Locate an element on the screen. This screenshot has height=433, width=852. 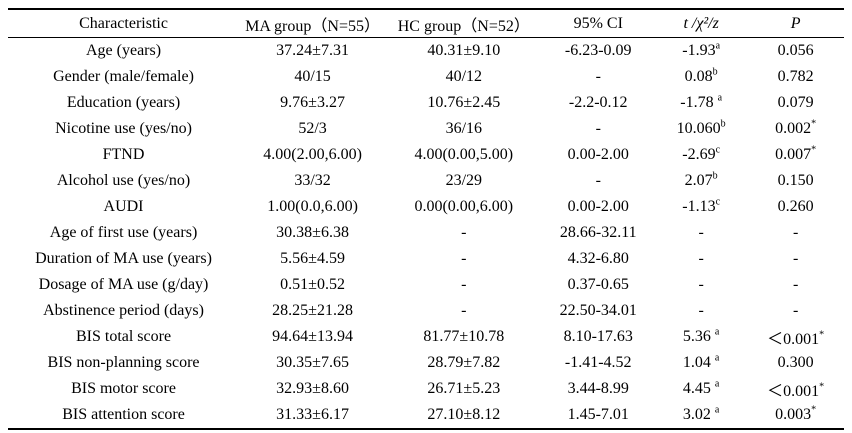
cell-statistic: 3.02 a is located at coordinates (701, 413).